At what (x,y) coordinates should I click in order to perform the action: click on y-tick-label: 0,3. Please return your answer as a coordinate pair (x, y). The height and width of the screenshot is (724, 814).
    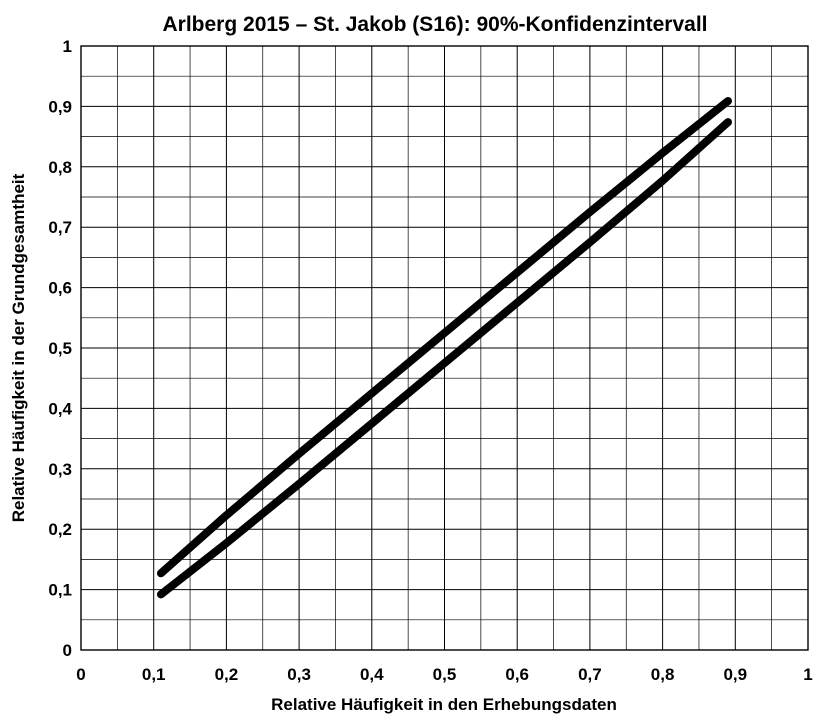
    Looking at the image, I should click on (60, 469).